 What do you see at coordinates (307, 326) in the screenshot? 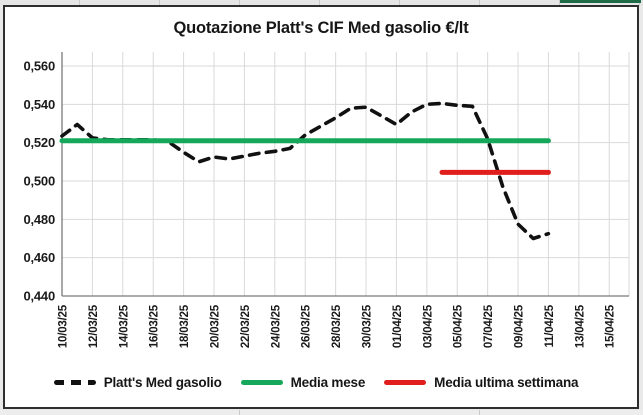
I see `x-axis-tick-label: 26/03/25` at bounding box center [307, 326].